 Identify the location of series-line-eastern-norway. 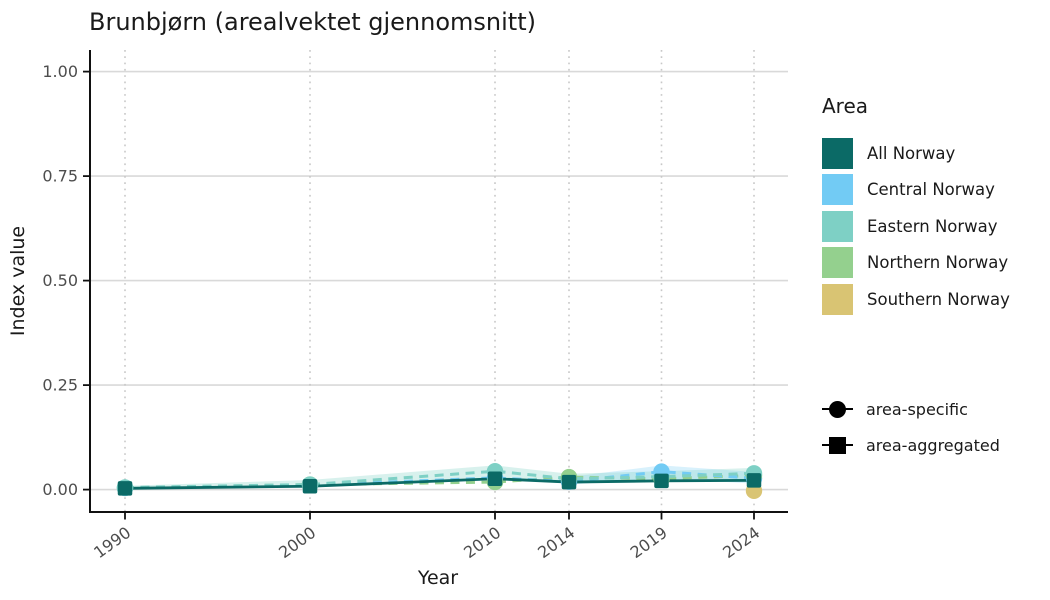
(439, 479).